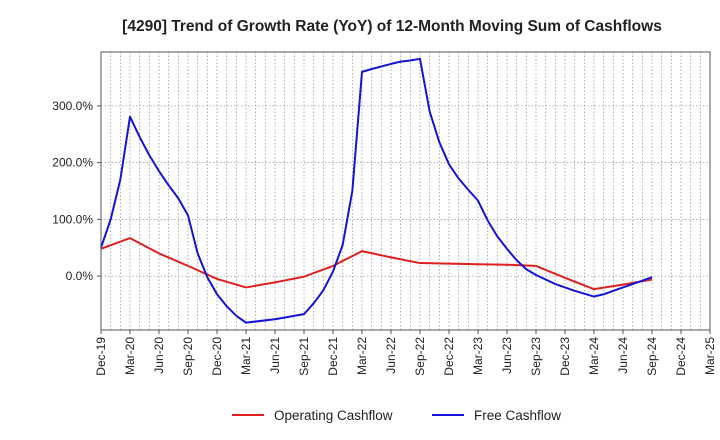  Describe the element at coordinates (333, 356) in the screenshot. I see `x-tick-label: Dec-21` at that location.